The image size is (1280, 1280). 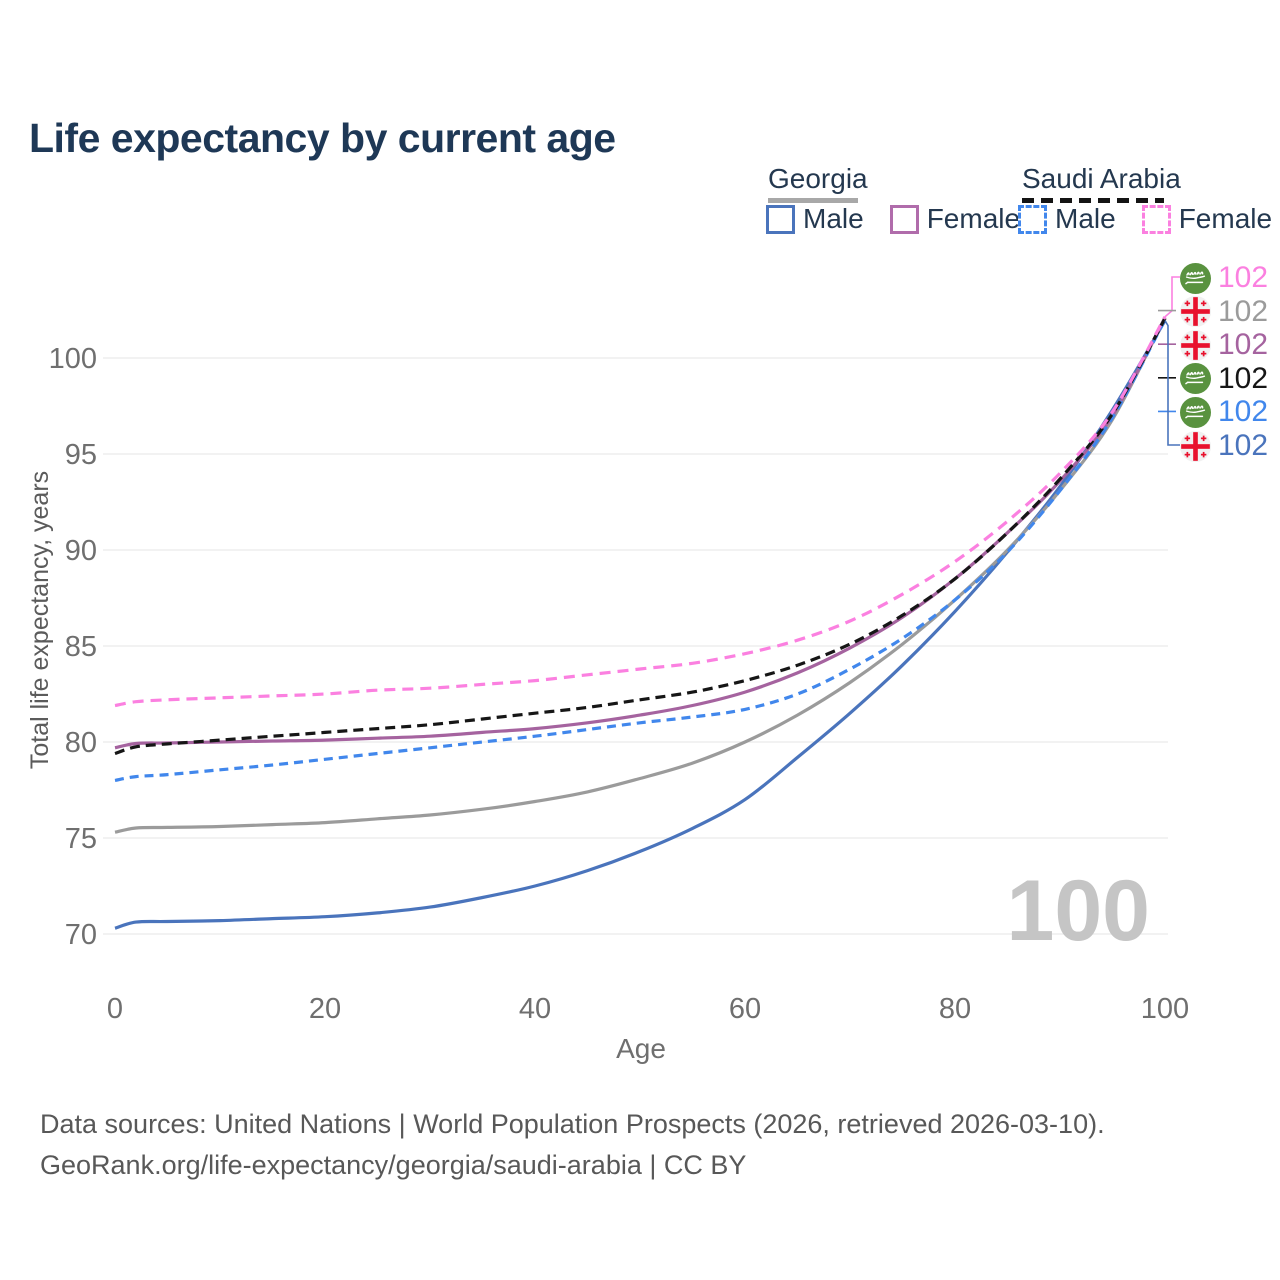 I want to click on y-tick-label-95: 95, so click(x=81, y=455).